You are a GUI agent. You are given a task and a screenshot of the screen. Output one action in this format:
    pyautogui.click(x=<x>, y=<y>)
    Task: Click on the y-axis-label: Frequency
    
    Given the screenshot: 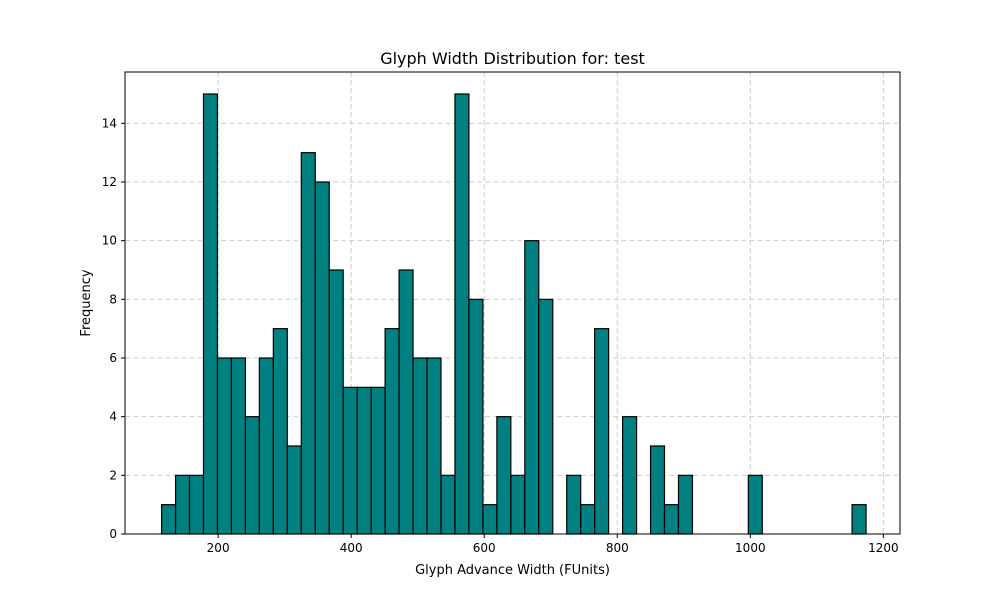 What is the action you would take?
    pyautogui.click(x=86, y=302)
    